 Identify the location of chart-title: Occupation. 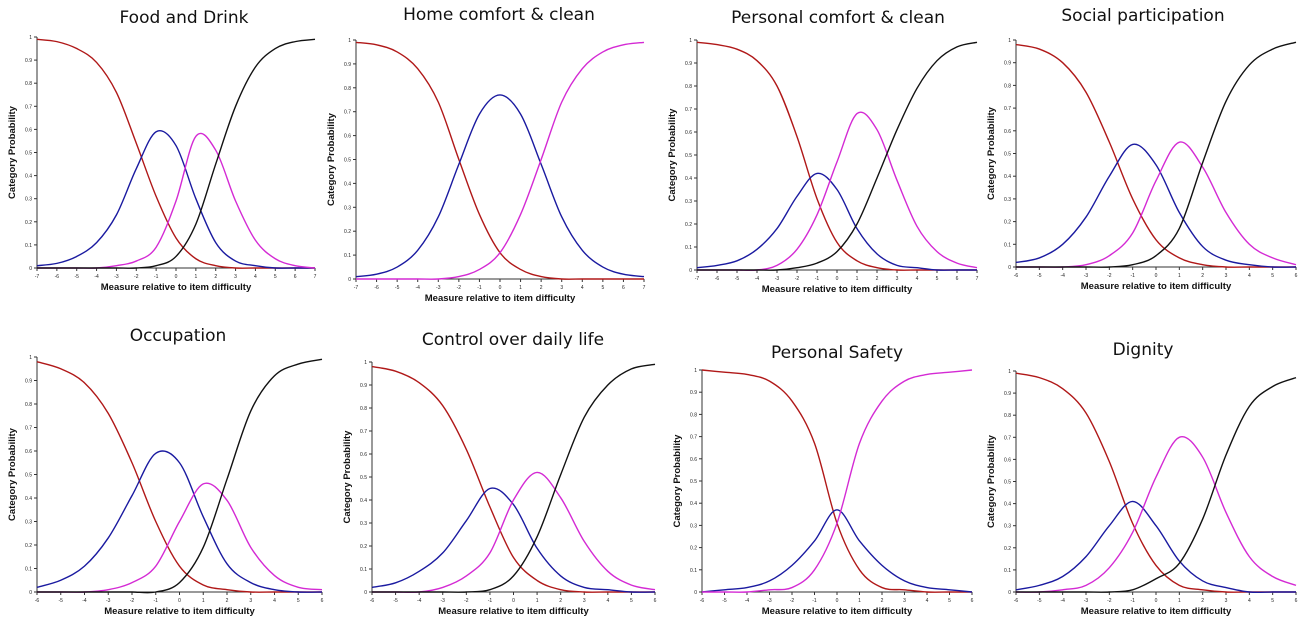
(178, 336).